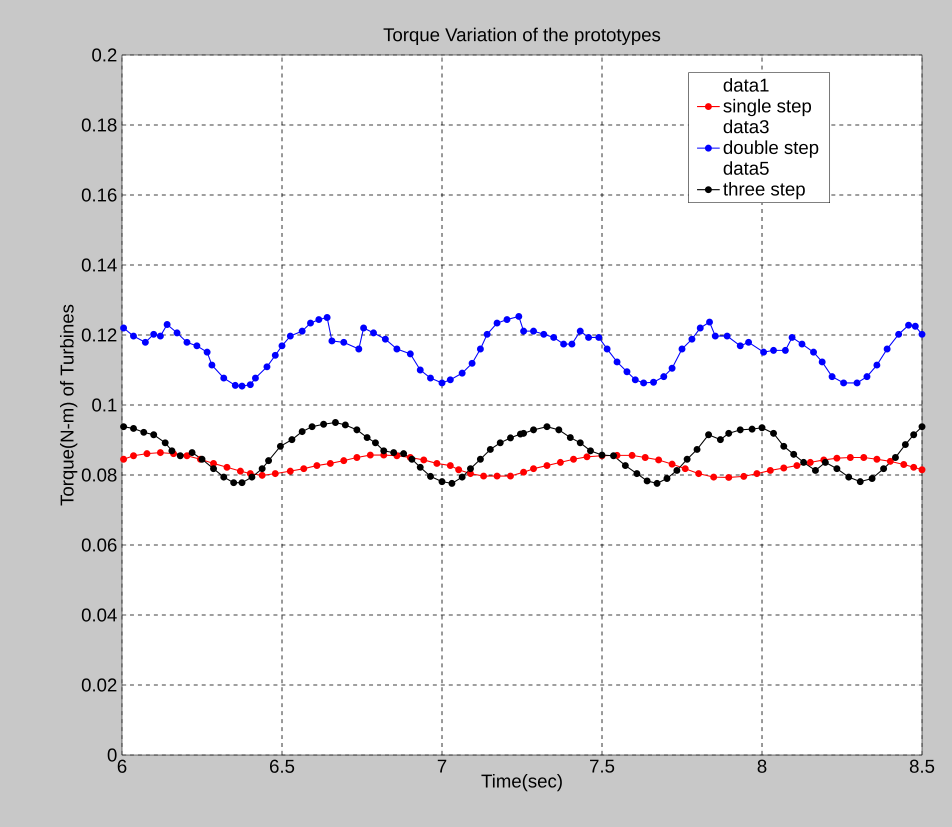 This screenshot has height=827, width=952. Describe the element at coordinates (69, 405) in the screenshot. I see `y-axis-title: Torque(N-m) of Turbines` at that location.